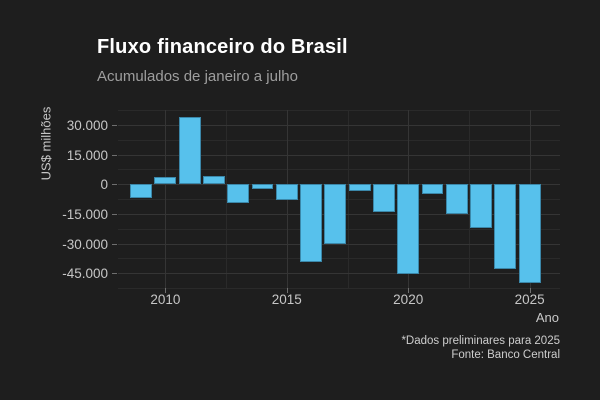 The height and width of the screenshot is (400, 600). Describe the element at coordinates (87, 125) in the screenshot. I see `y-tick-label: 30.000` at that location.